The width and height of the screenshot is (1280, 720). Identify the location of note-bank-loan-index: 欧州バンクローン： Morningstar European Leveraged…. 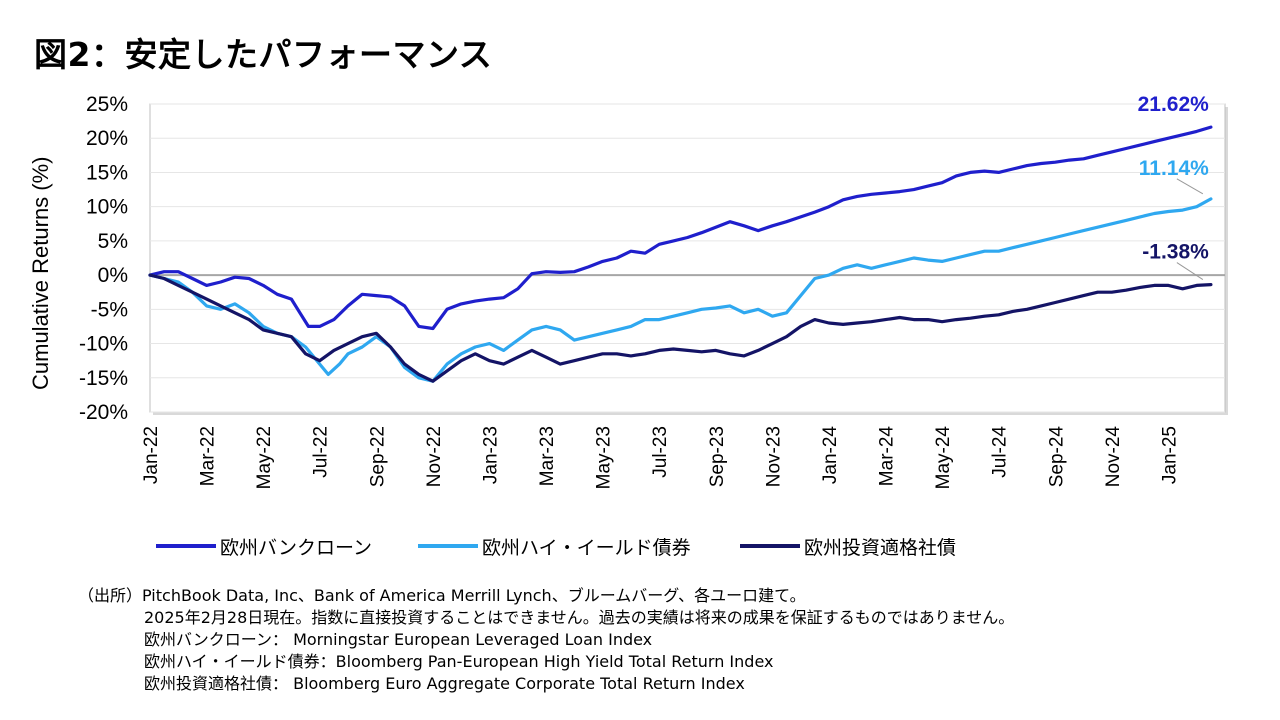
(398, 639).